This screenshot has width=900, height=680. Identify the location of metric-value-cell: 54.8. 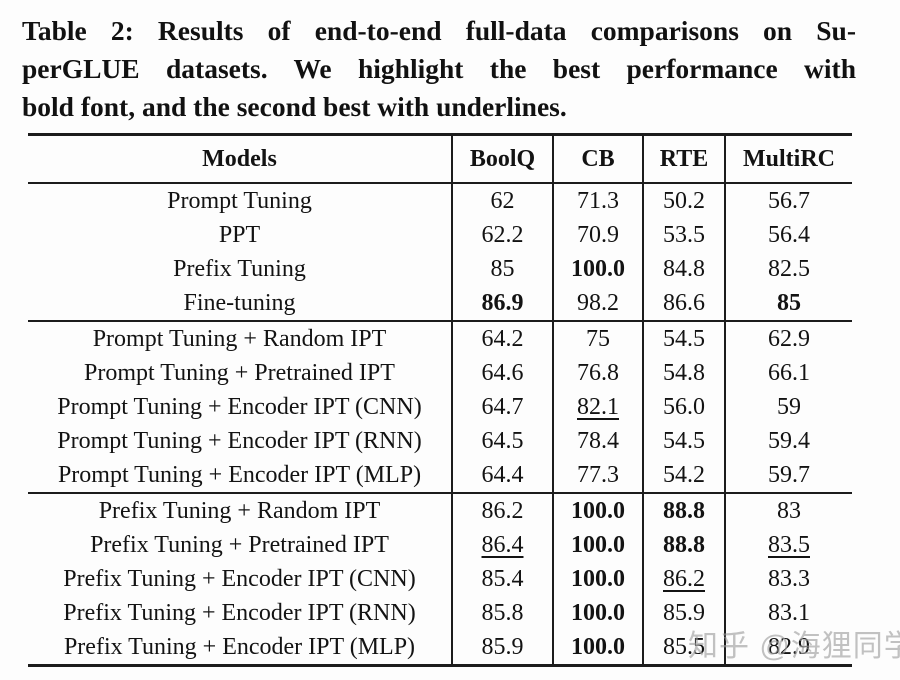
(683, 373).